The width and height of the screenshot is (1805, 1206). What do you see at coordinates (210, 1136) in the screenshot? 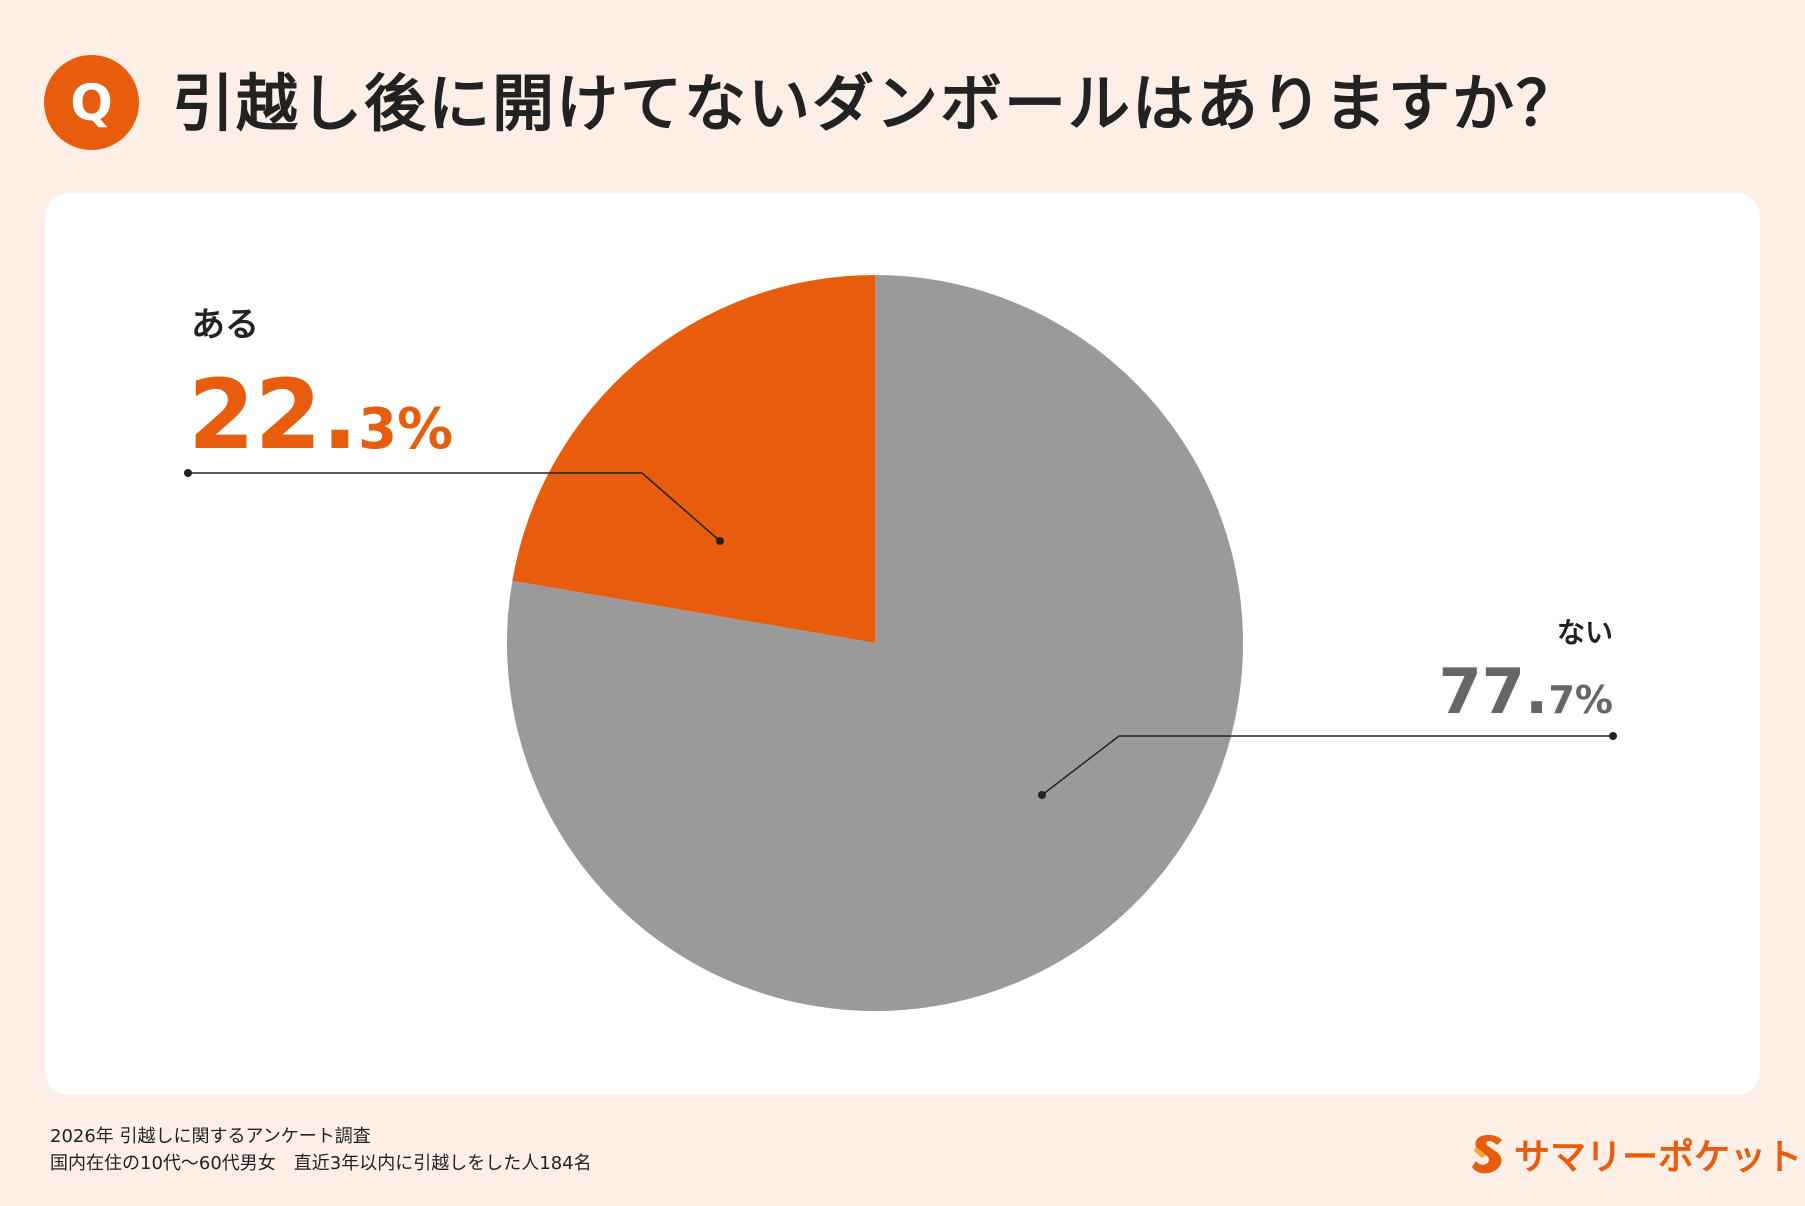
I see `survey-note-line-1: 2026年 引越しに関するアンケート調査` at bounding box center [210, 1136].